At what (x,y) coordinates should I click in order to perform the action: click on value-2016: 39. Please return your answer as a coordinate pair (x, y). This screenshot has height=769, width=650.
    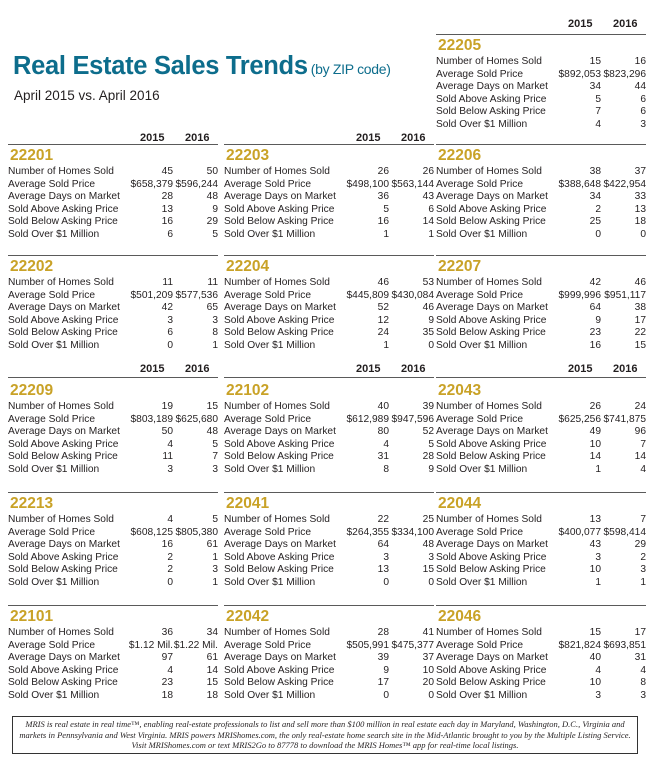
    Looking at the image, I should click on (428, 406).